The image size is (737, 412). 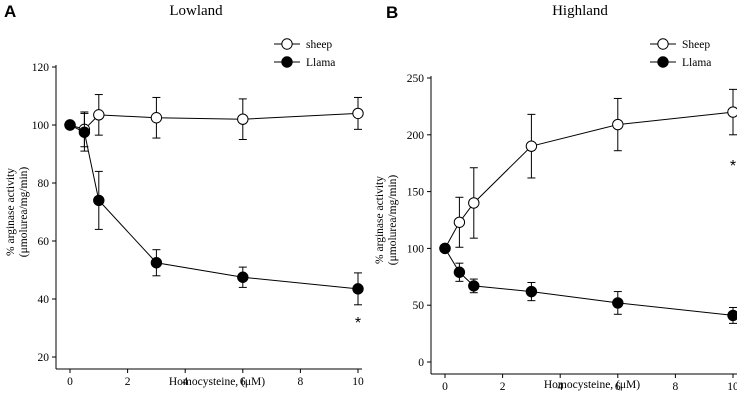 I want to click on y-tick-label: 50, so click(x=419, y=306).